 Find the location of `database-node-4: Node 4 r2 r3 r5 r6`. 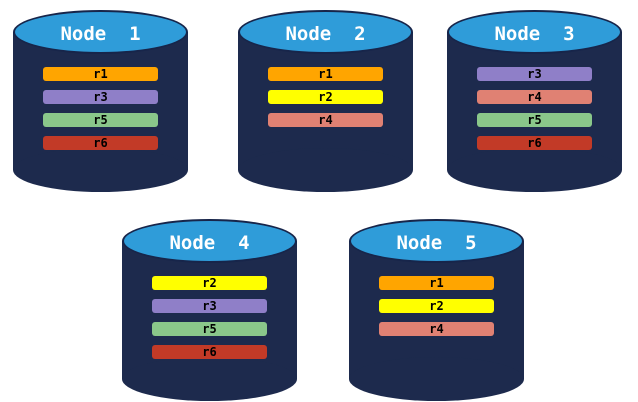

database-node-4: Node 4 r2 r3 r5 r6 is located at coordinates (209, 310).